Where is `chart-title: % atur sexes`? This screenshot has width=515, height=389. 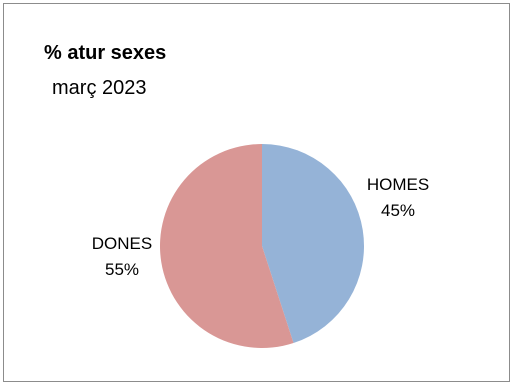 chart-title: % atur sexes is located at coordinates (105, 53).